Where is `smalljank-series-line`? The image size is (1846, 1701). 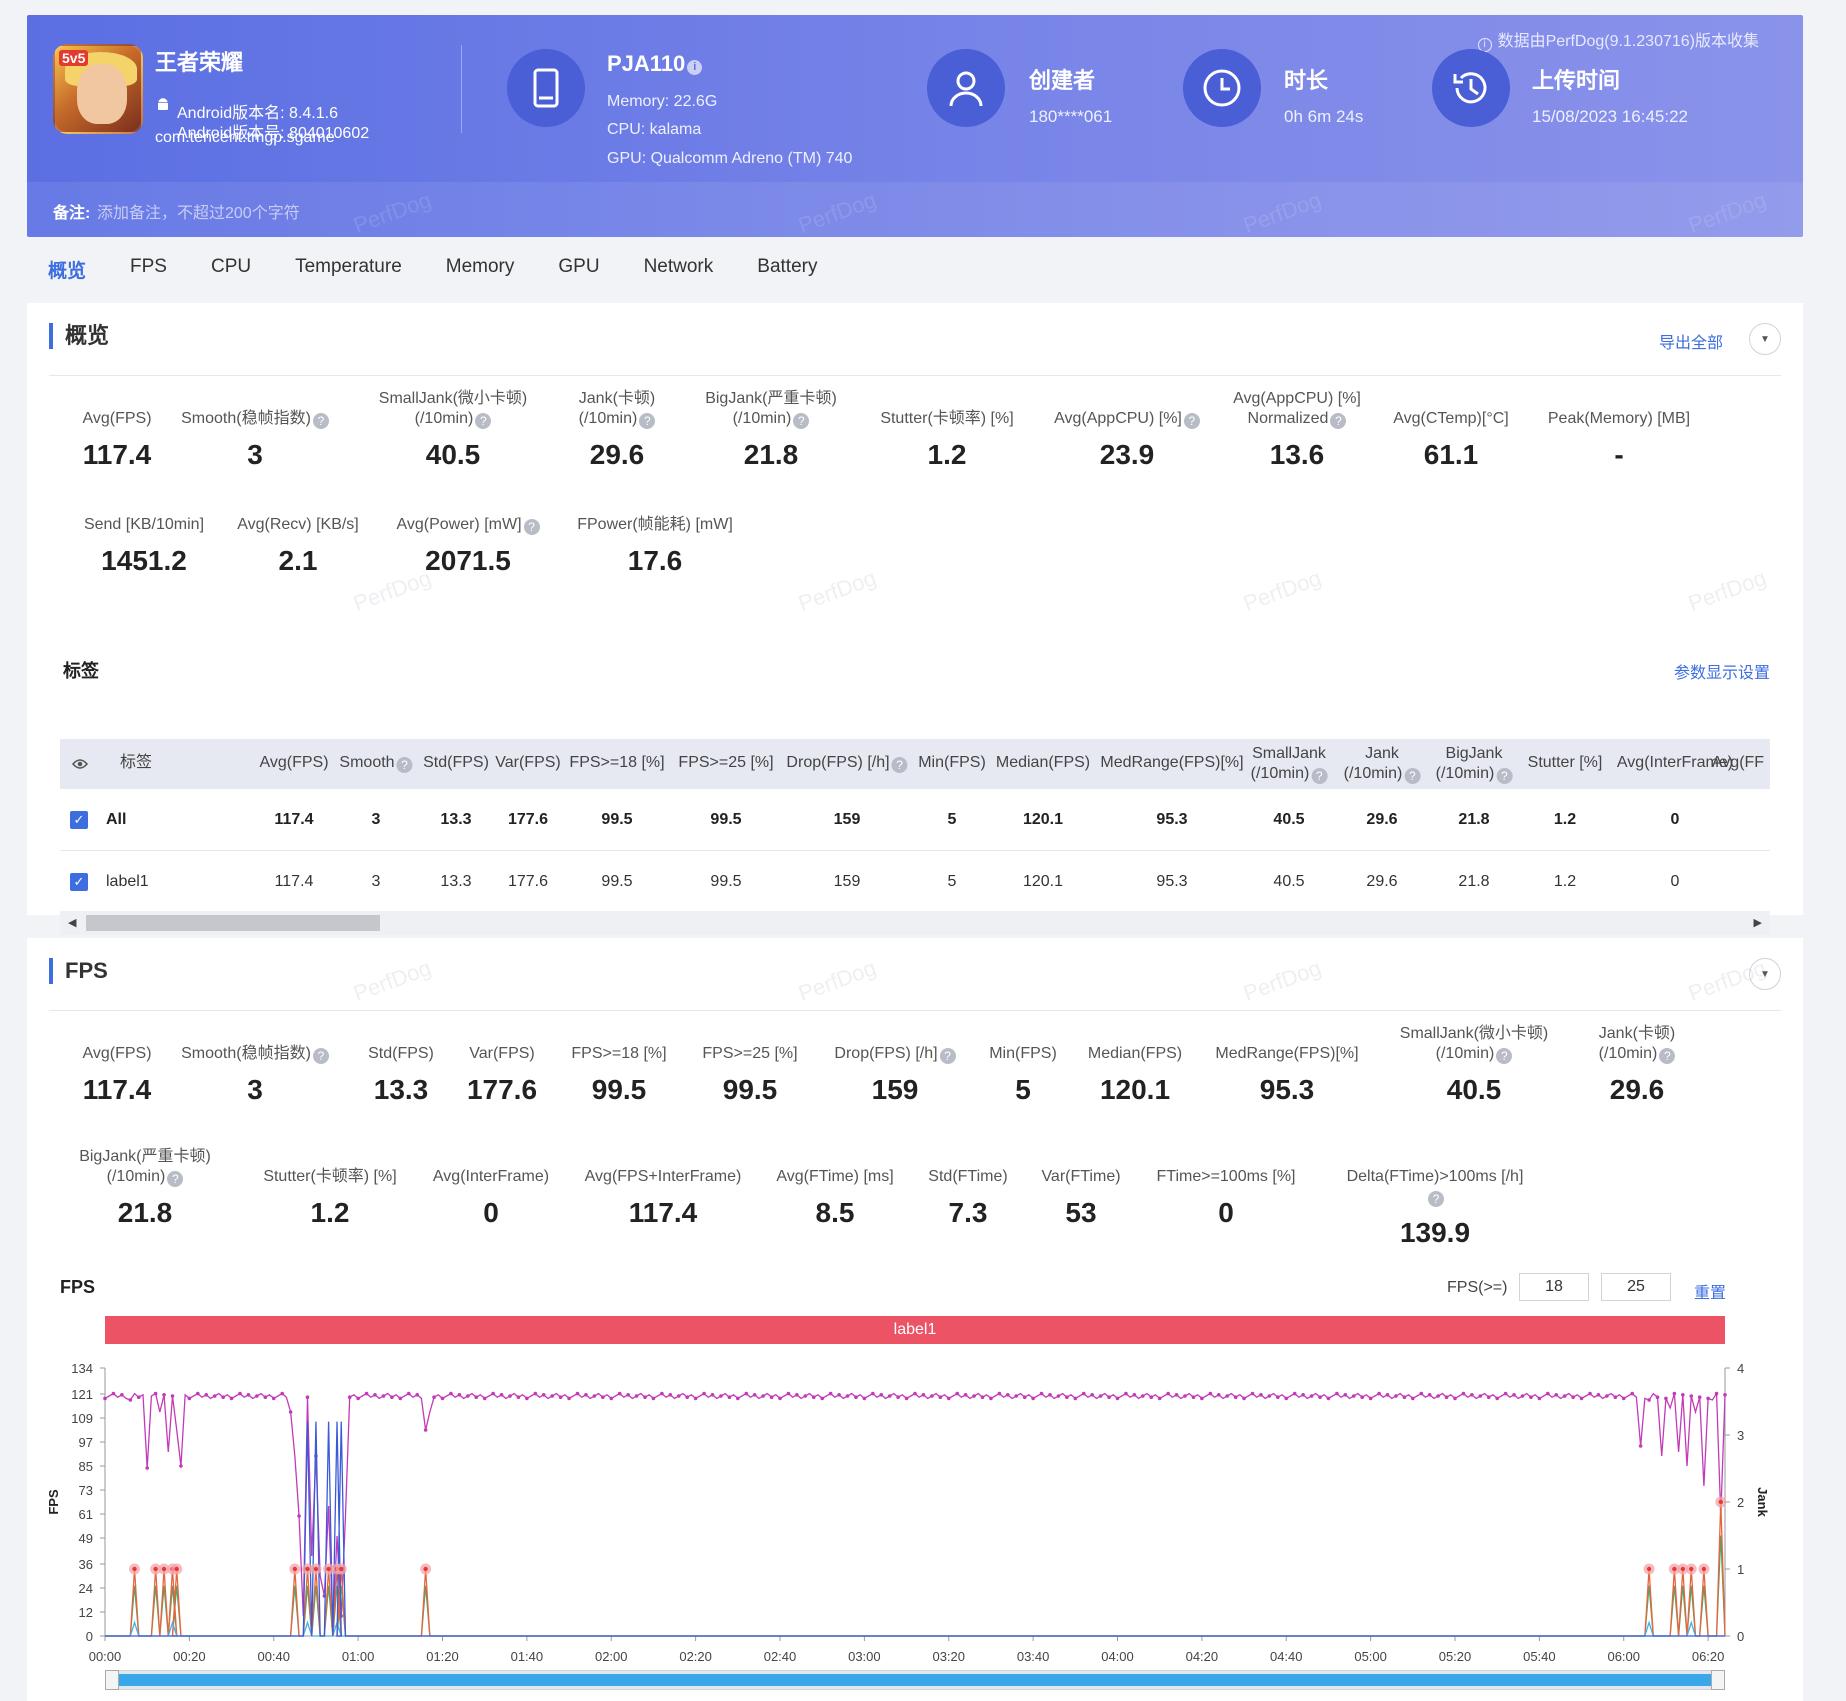
smalljank-series-line is located at coordinates (915, 1586).